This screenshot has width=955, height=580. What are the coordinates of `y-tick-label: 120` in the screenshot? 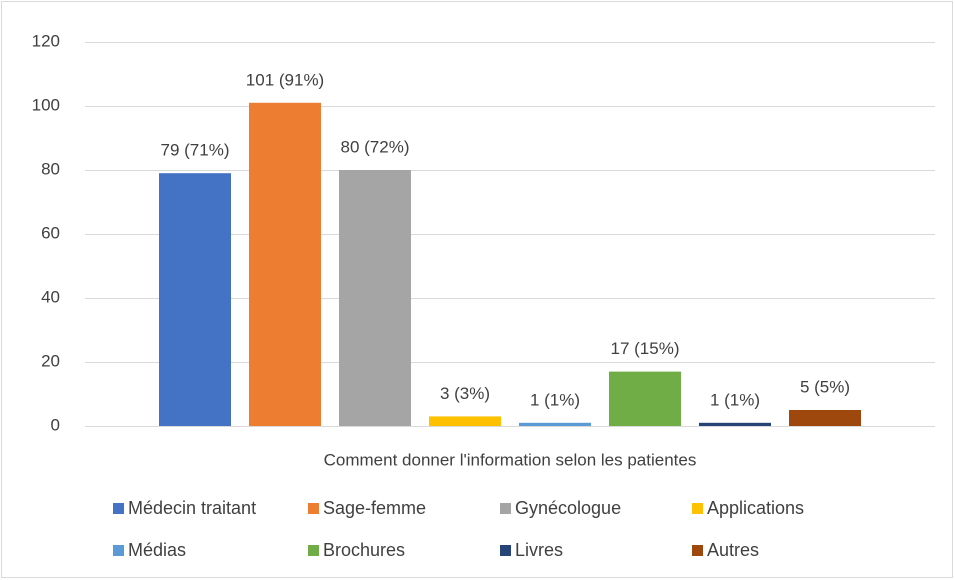 It's located at (46, 40).